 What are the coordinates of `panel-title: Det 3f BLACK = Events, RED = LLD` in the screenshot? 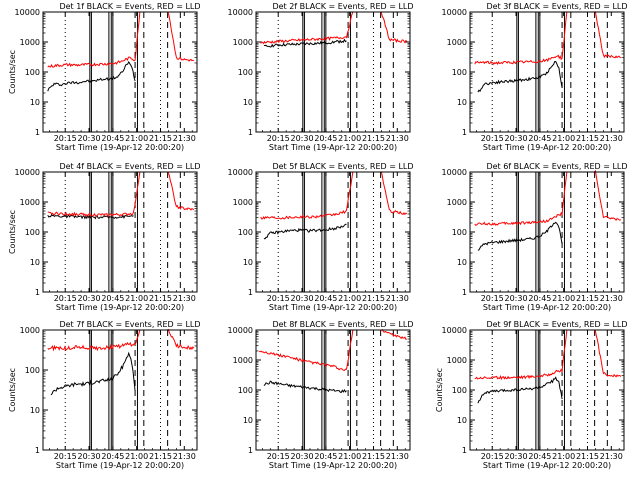 It's located at (556, 6).